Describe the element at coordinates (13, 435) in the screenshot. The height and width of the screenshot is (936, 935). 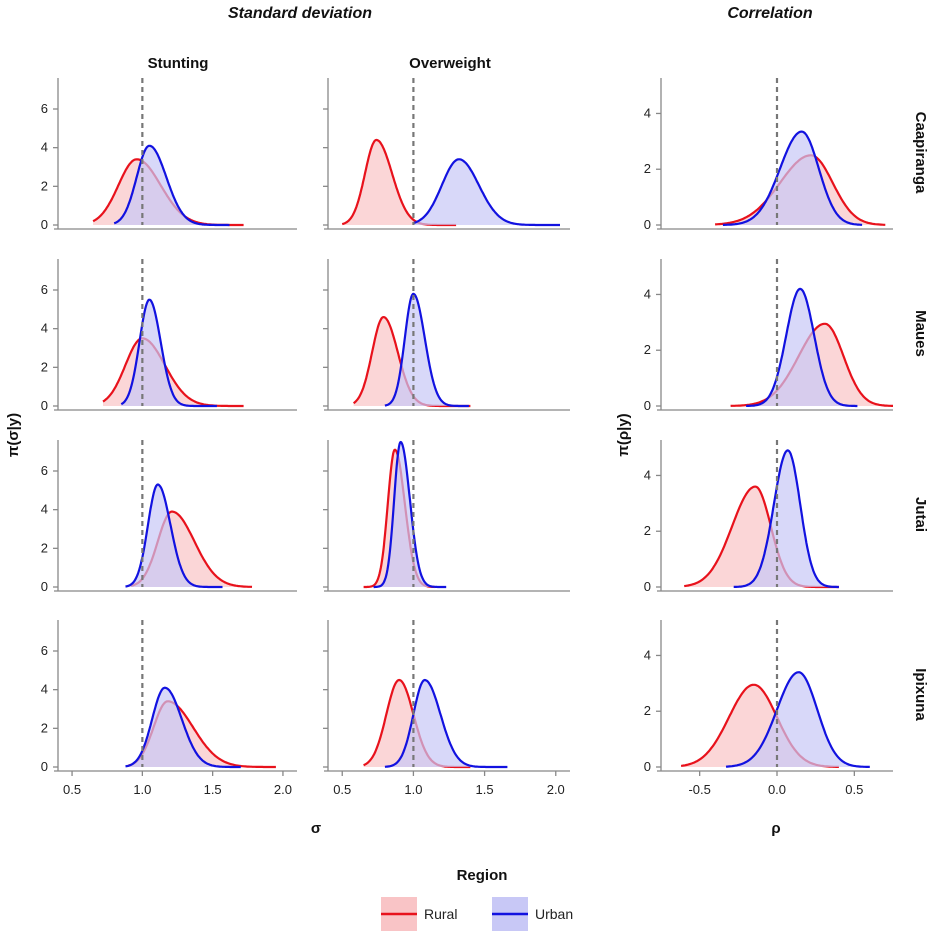
I see `y-axis-label-sigma: π(σ|y)` at that location.